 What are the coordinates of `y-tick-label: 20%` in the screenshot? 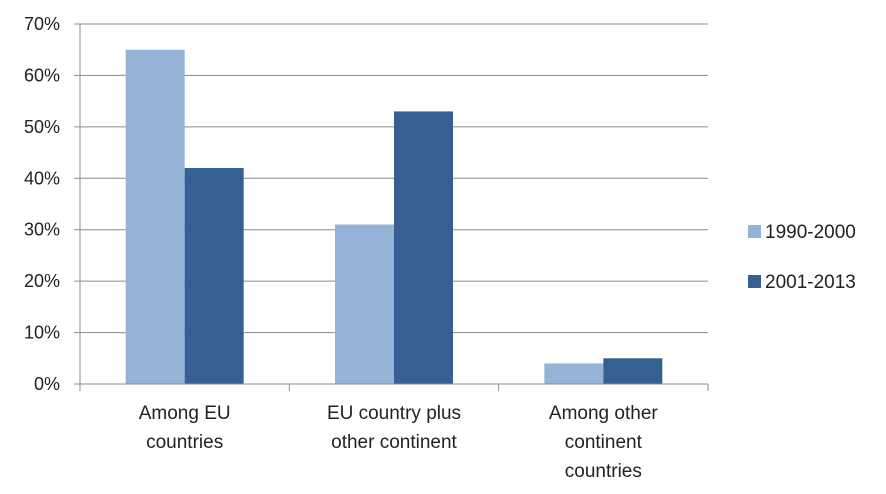 It's located at (42, 281).